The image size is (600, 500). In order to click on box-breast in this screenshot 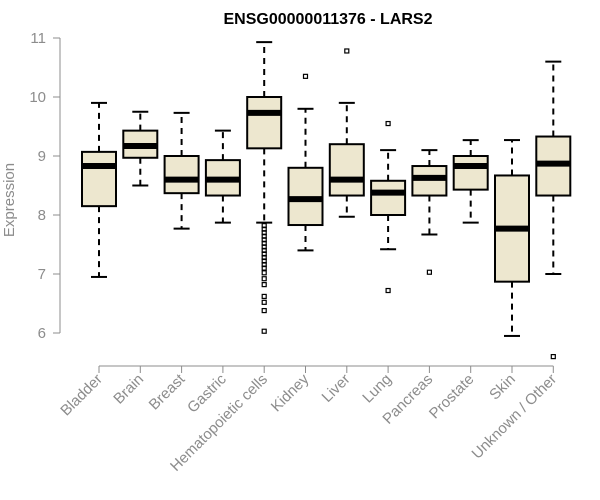, I will do `click(181, 170)`.